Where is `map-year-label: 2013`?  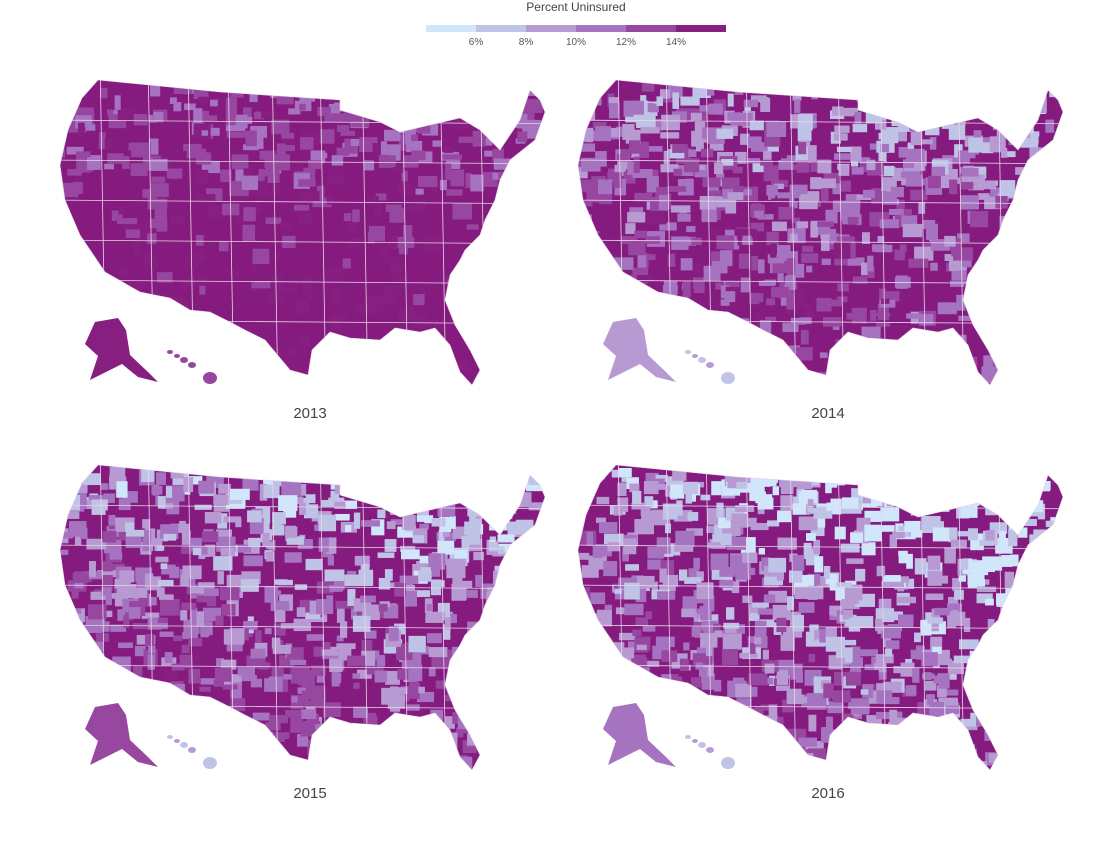 map-year-label: 2013 is located at coordinates (310, 413).